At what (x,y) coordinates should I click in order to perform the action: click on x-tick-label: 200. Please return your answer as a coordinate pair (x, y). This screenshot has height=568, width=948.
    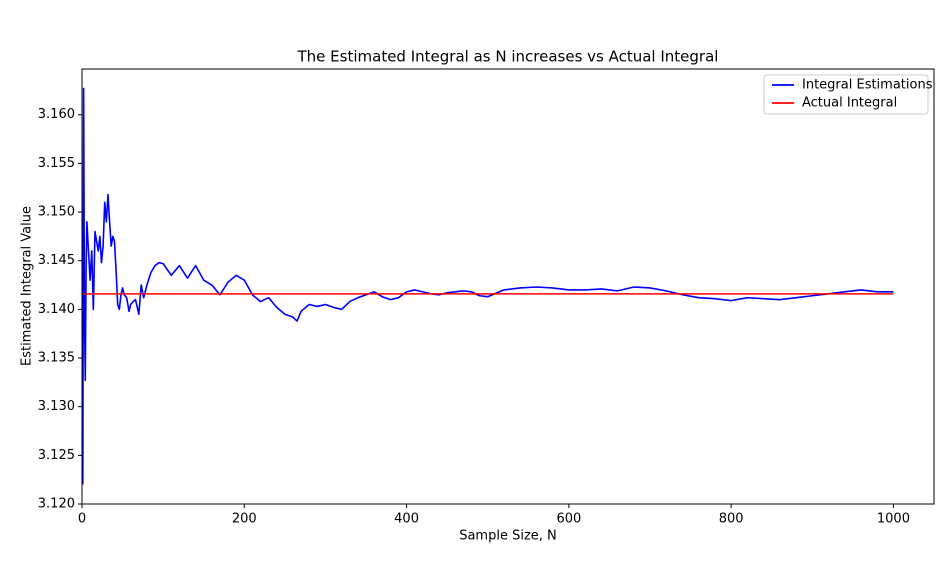
    Looking at the image, I should click on (244, 519).